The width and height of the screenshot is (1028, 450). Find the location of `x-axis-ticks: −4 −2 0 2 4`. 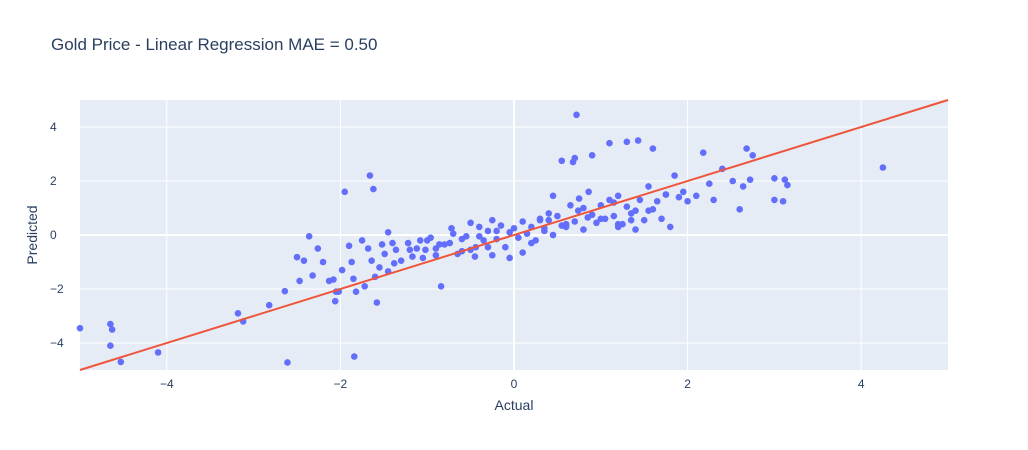

x-axis-ticks: −4 −2 0 2 4 is located at coordinates (512, 384).